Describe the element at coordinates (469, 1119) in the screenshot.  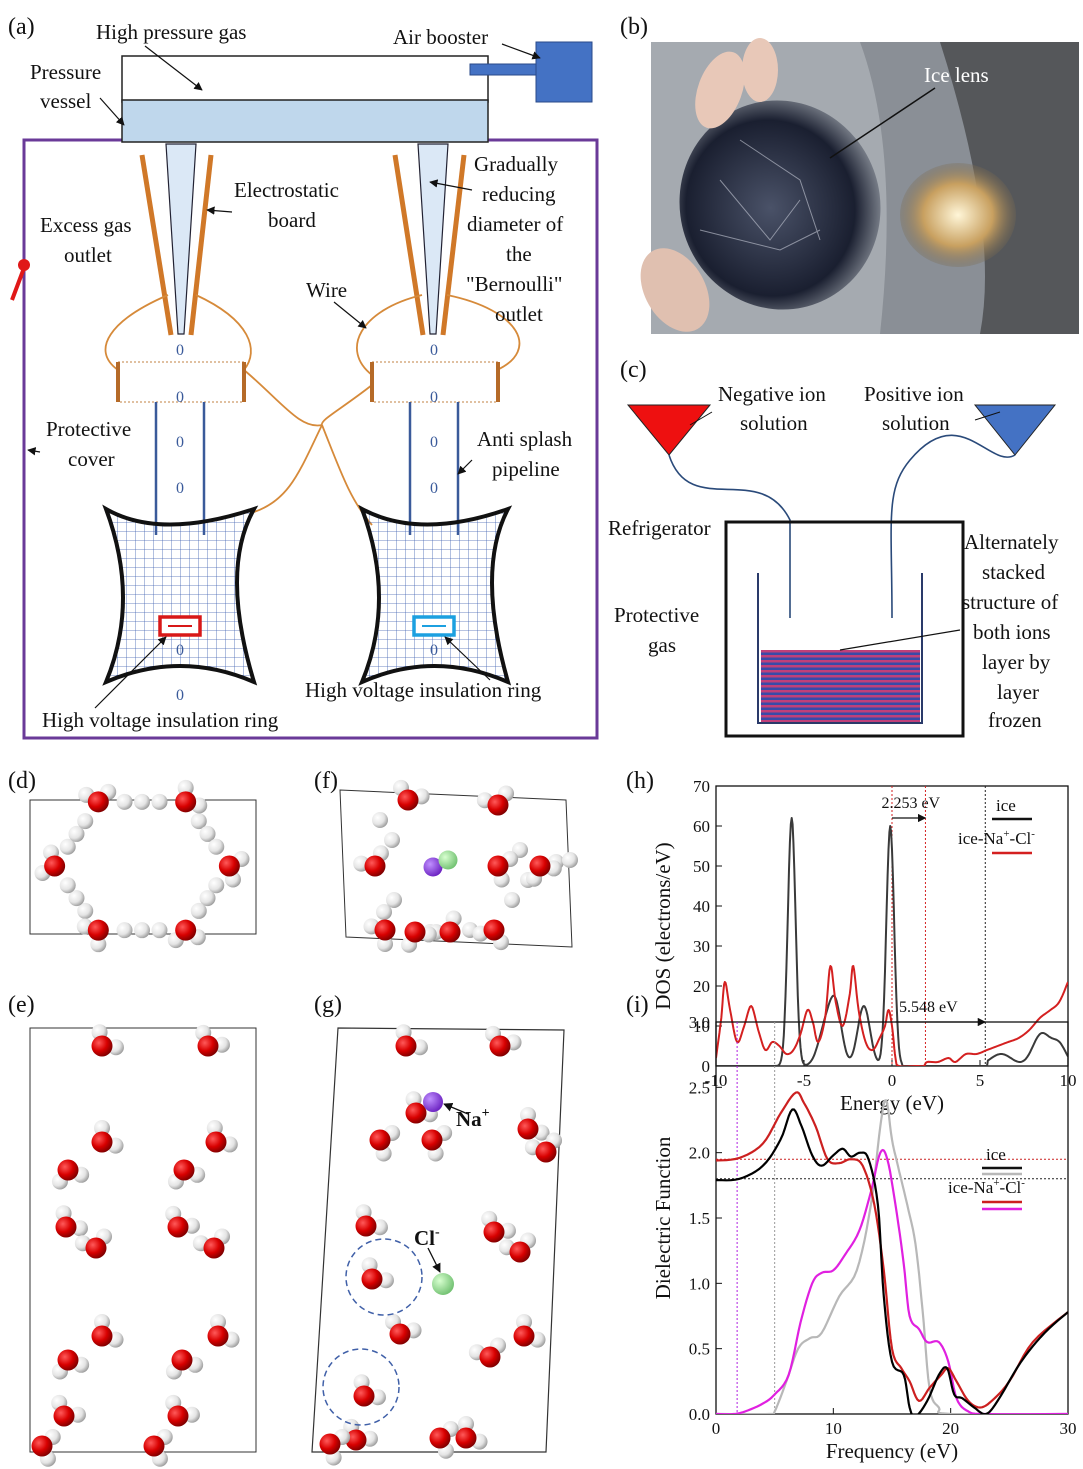
I see `na-text: Na` at that location.